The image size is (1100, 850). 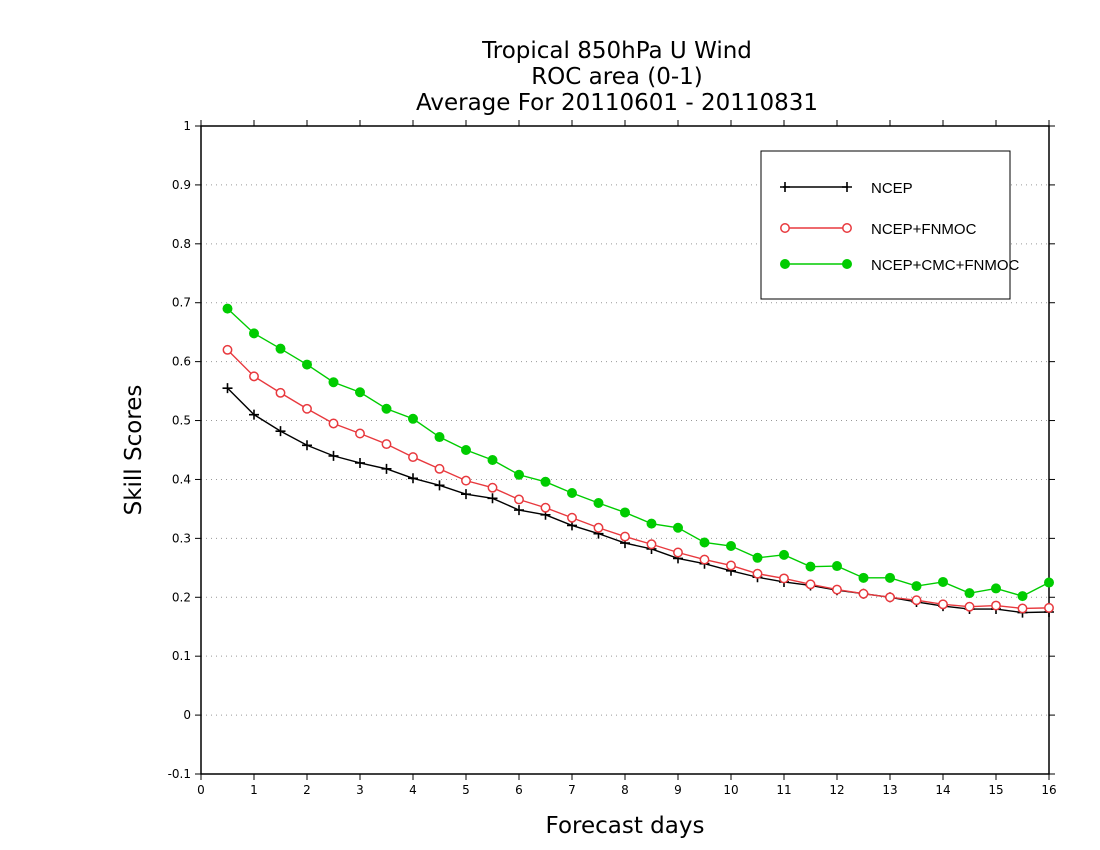 What do you see at coordinates (181, 185) in the screenshot?
I see `y-tick-label: 0.9` at bounding box center [181, 185].